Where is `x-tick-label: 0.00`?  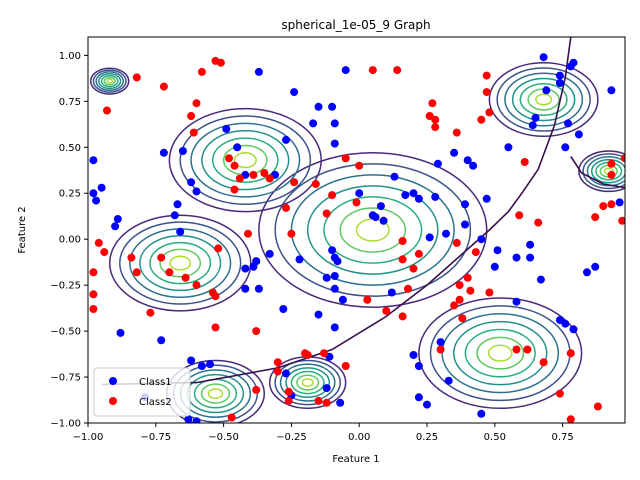 x-tick-label: 0.00 is located at coordinates (359, 437).